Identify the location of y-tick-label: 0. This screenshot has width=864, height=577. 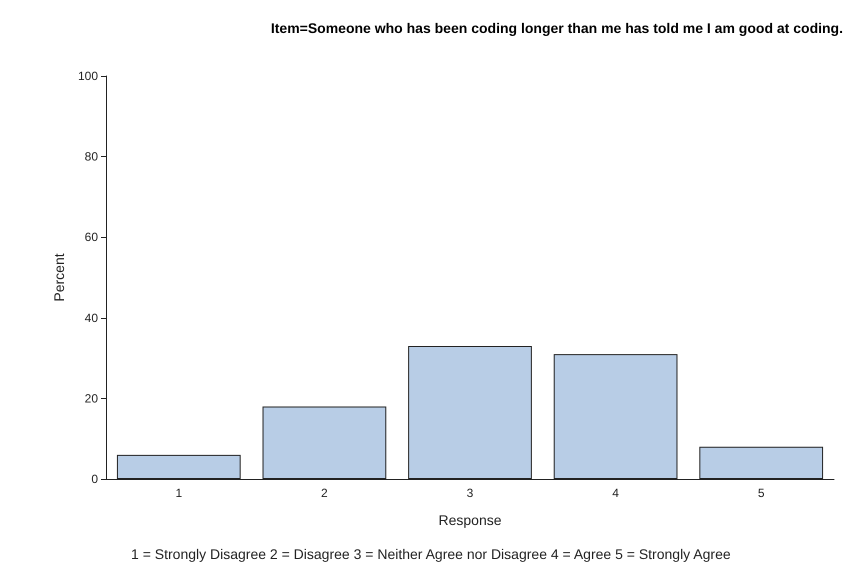
(94, 479).